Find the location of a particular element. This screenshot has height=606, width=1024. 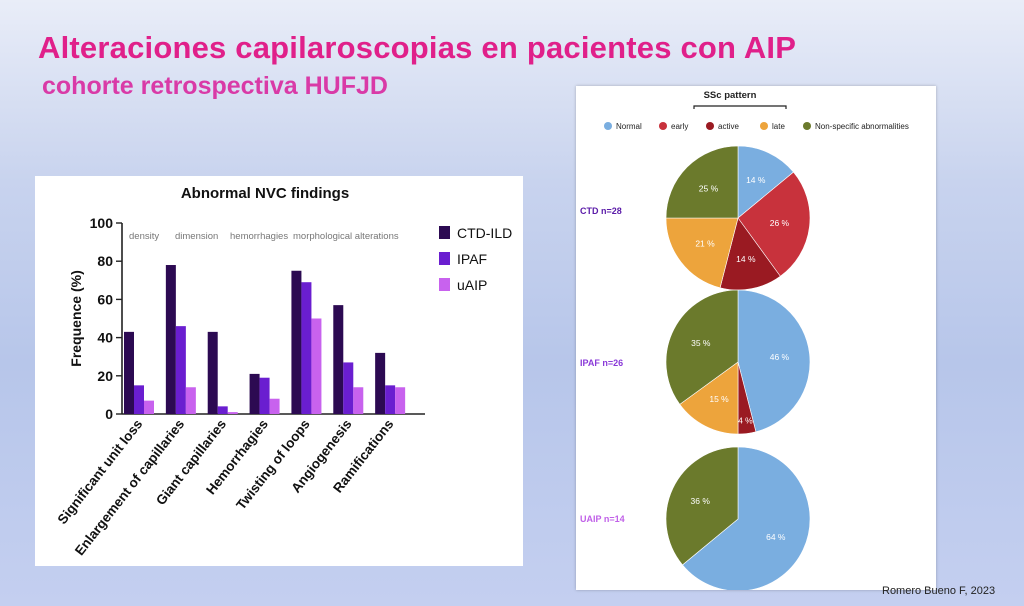

legend-label: IPAF is located at coordinates (472, 259).